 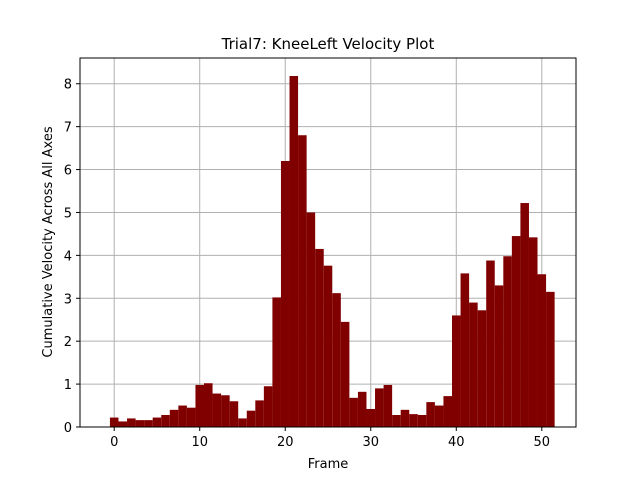 What do you see at coordinates (68, 385) in the screenshot?
I see `y-tick-label: 1` at bounding box center [68, 385].